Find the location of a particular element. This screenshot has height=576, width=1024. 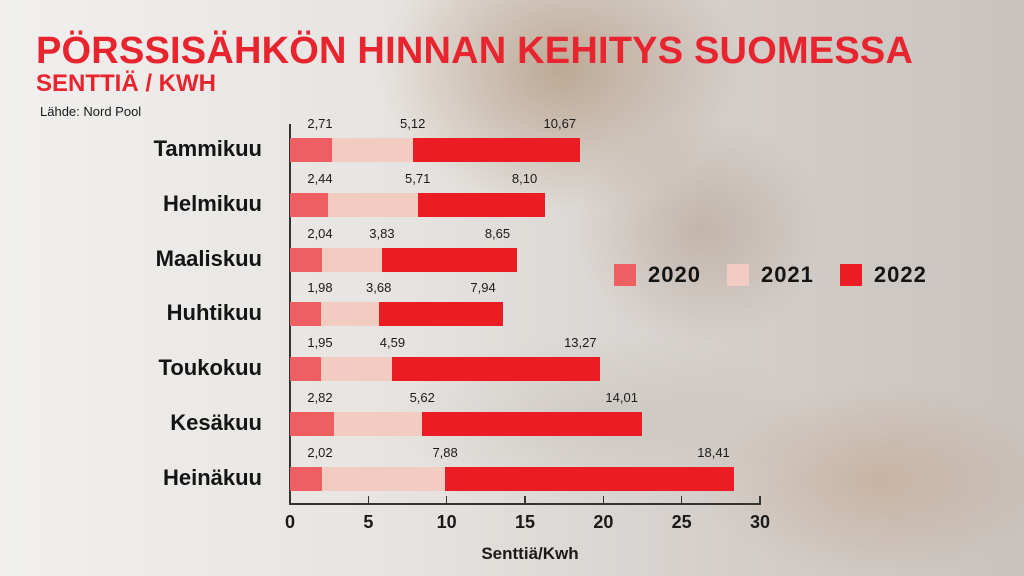

legend-item-2020: 2020 is located at coordinates (657, 275).